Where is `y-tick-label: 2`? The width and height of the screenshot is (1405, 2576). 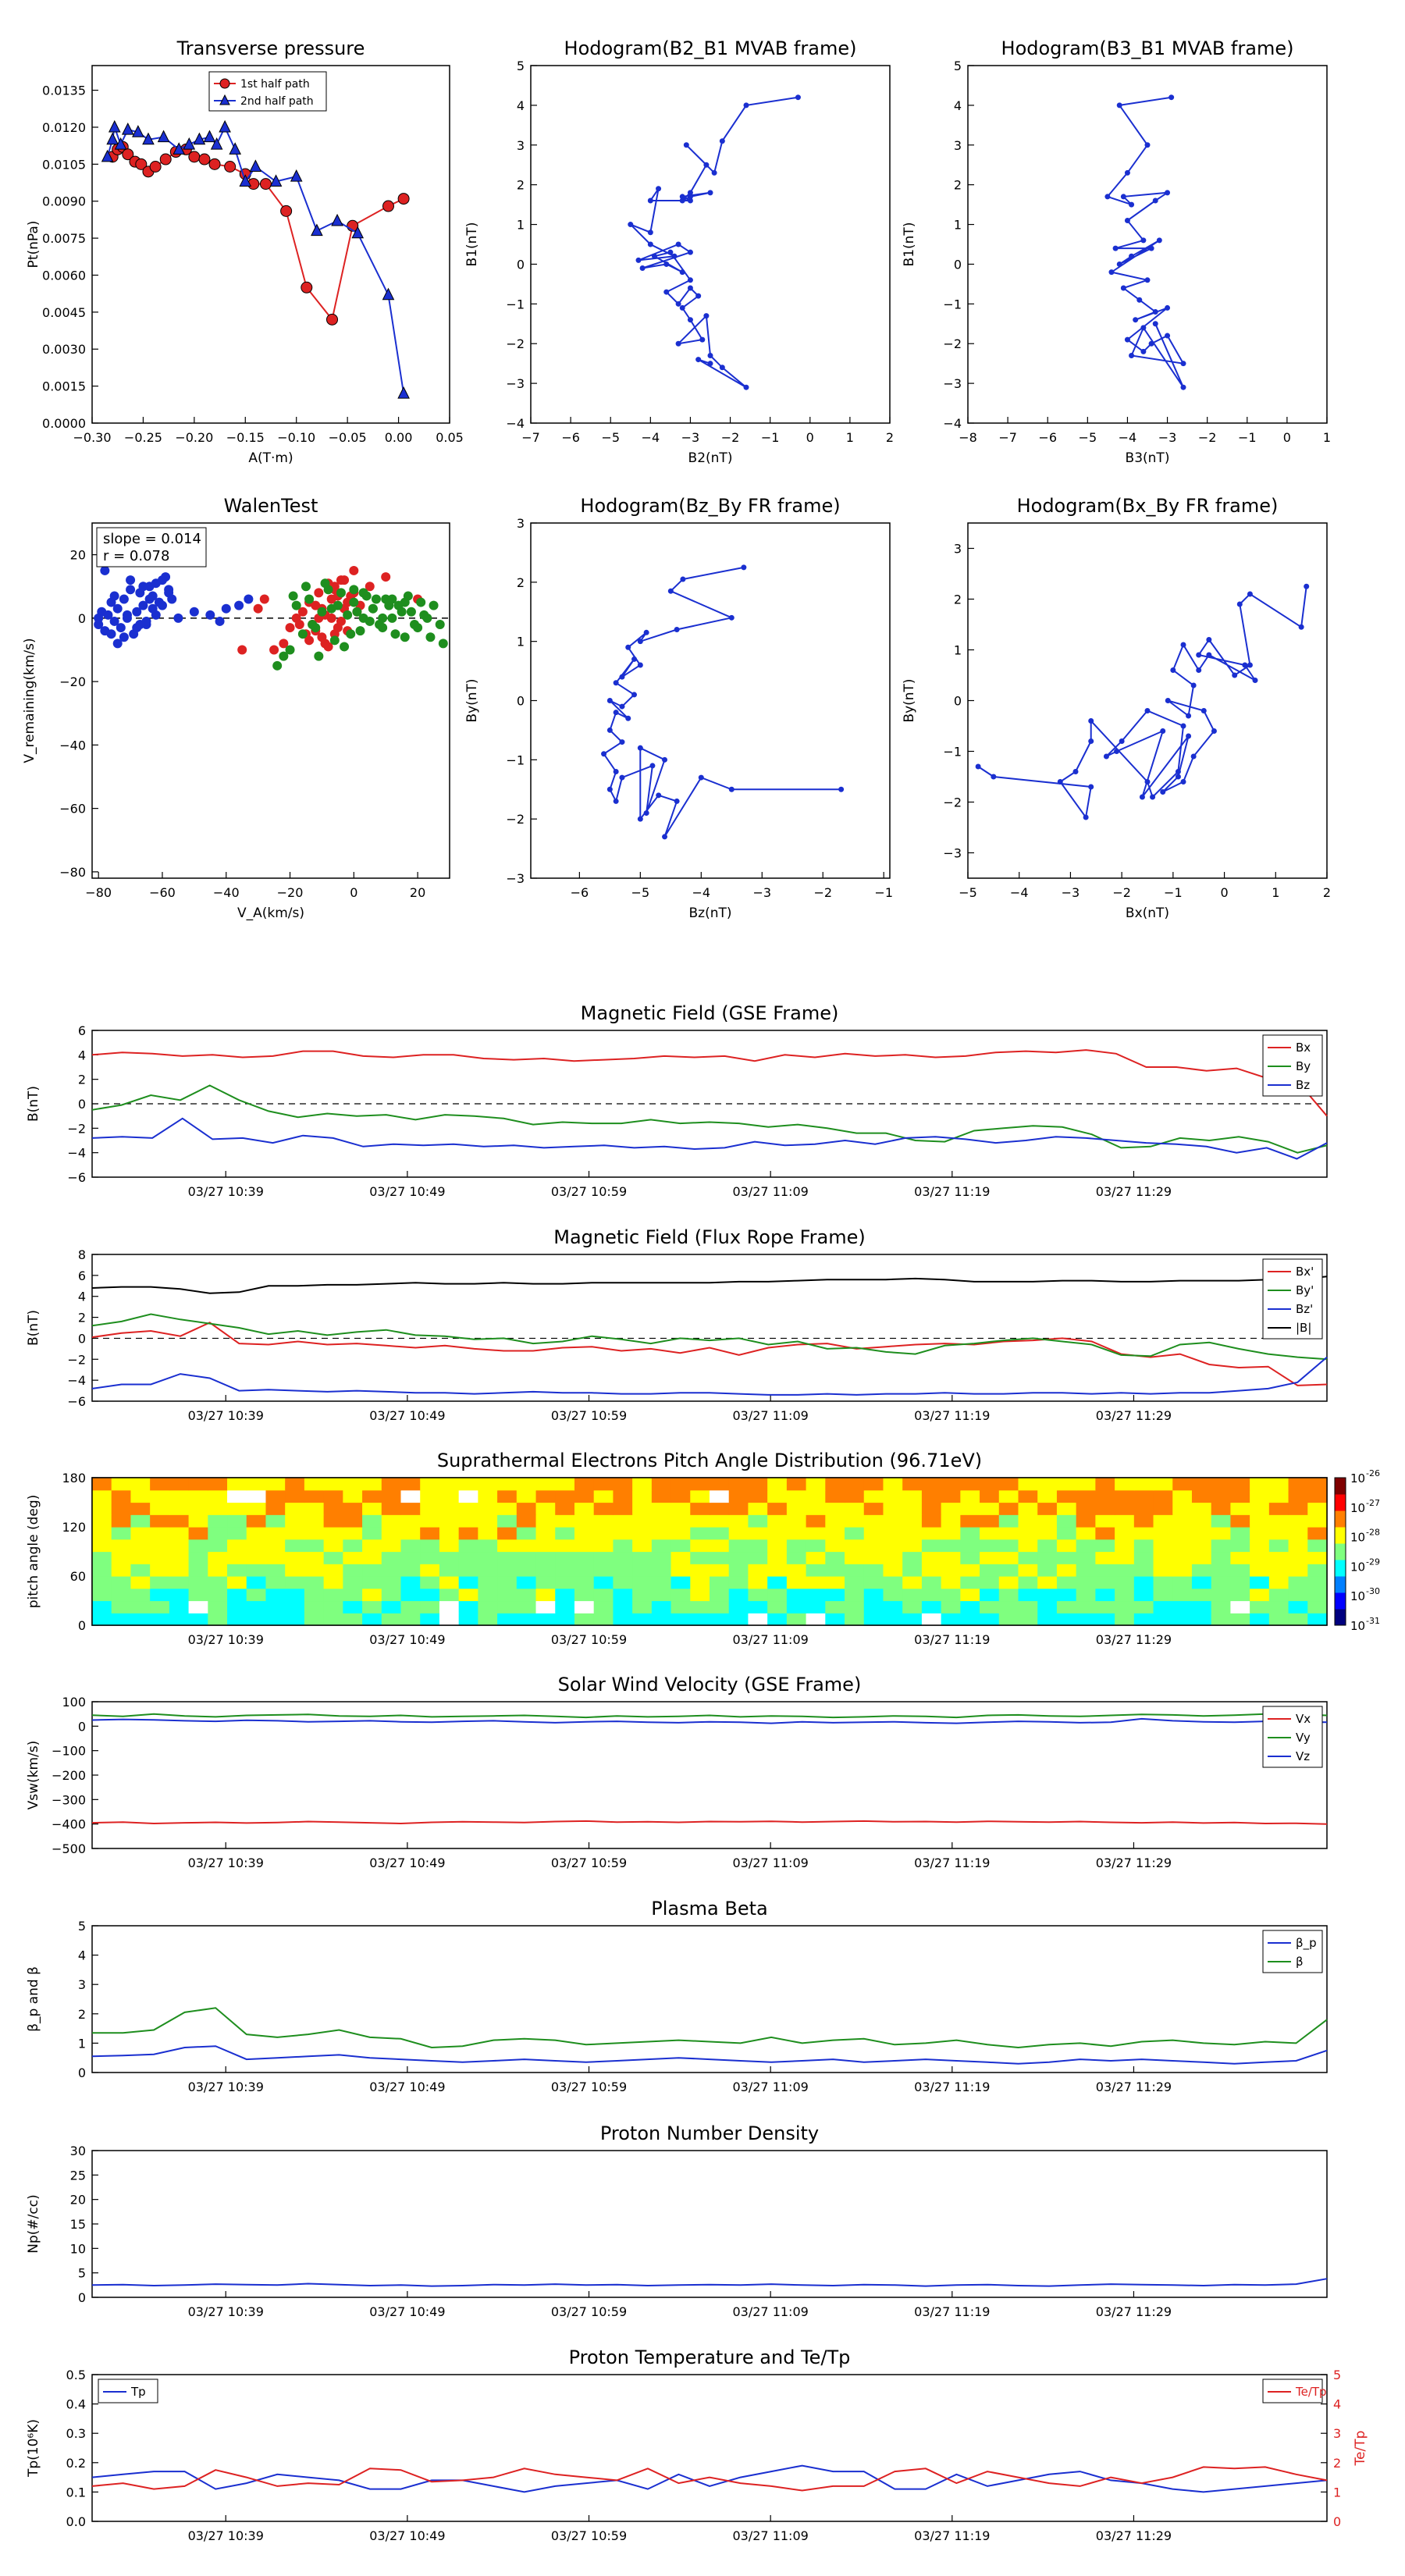
y-tick-label: 2 is located at coordinates (521, 185).